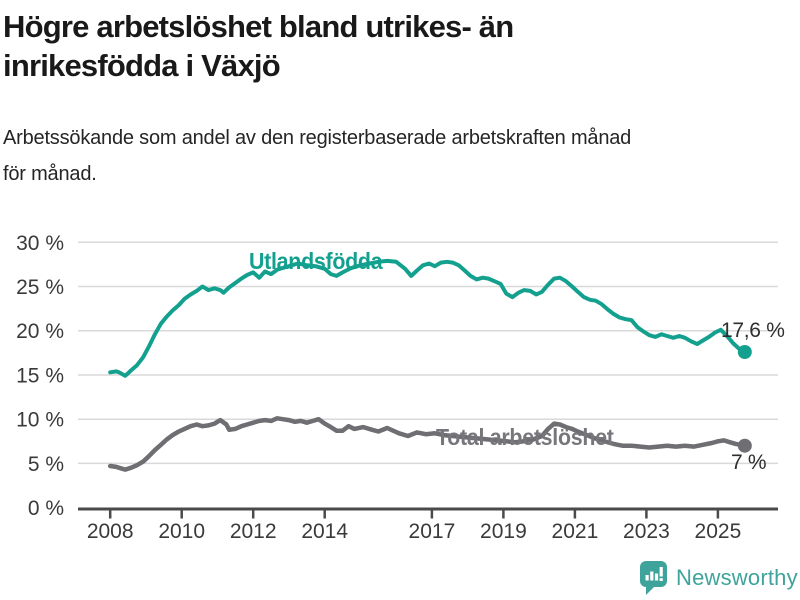 The image size is (800, 600). I want to click on y-tick-label: 30 %, so click(40, 243).